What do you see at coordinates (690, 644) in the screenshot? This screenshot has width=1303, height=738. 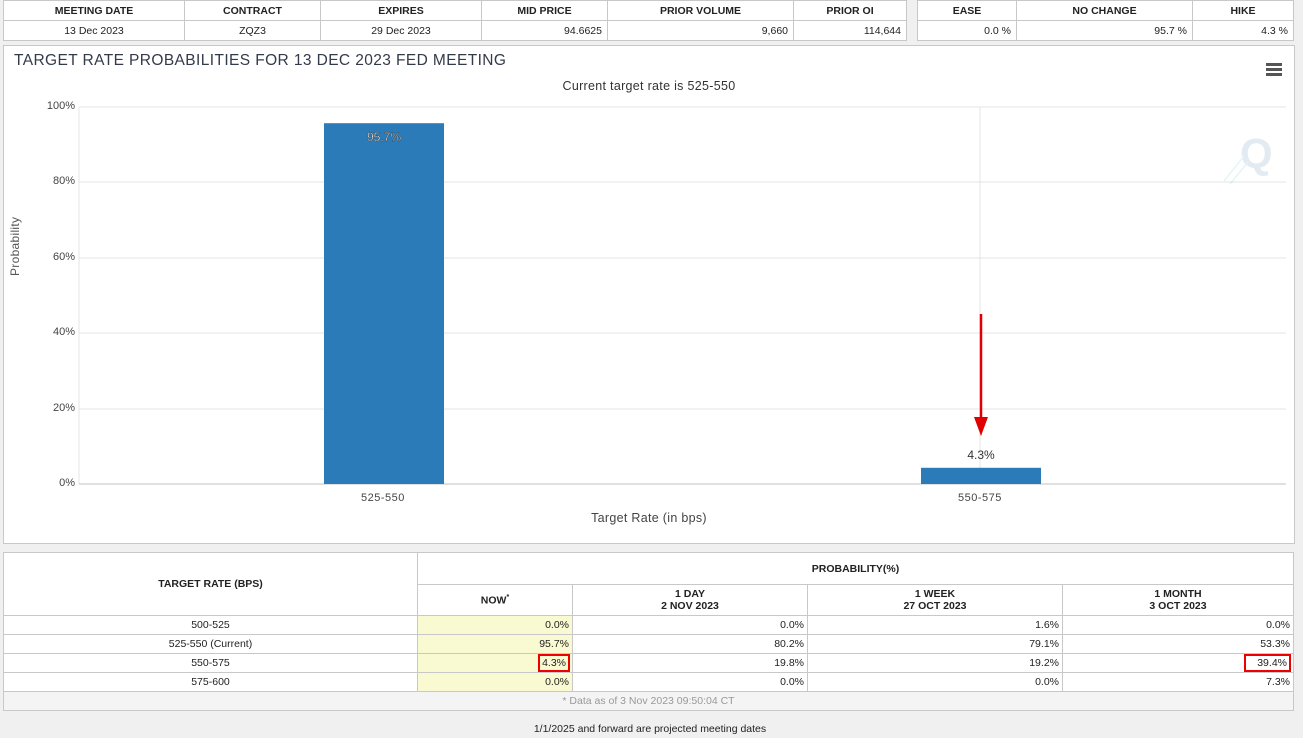 I see `day-cell: 80.2%` at bounding box center [690, 644].